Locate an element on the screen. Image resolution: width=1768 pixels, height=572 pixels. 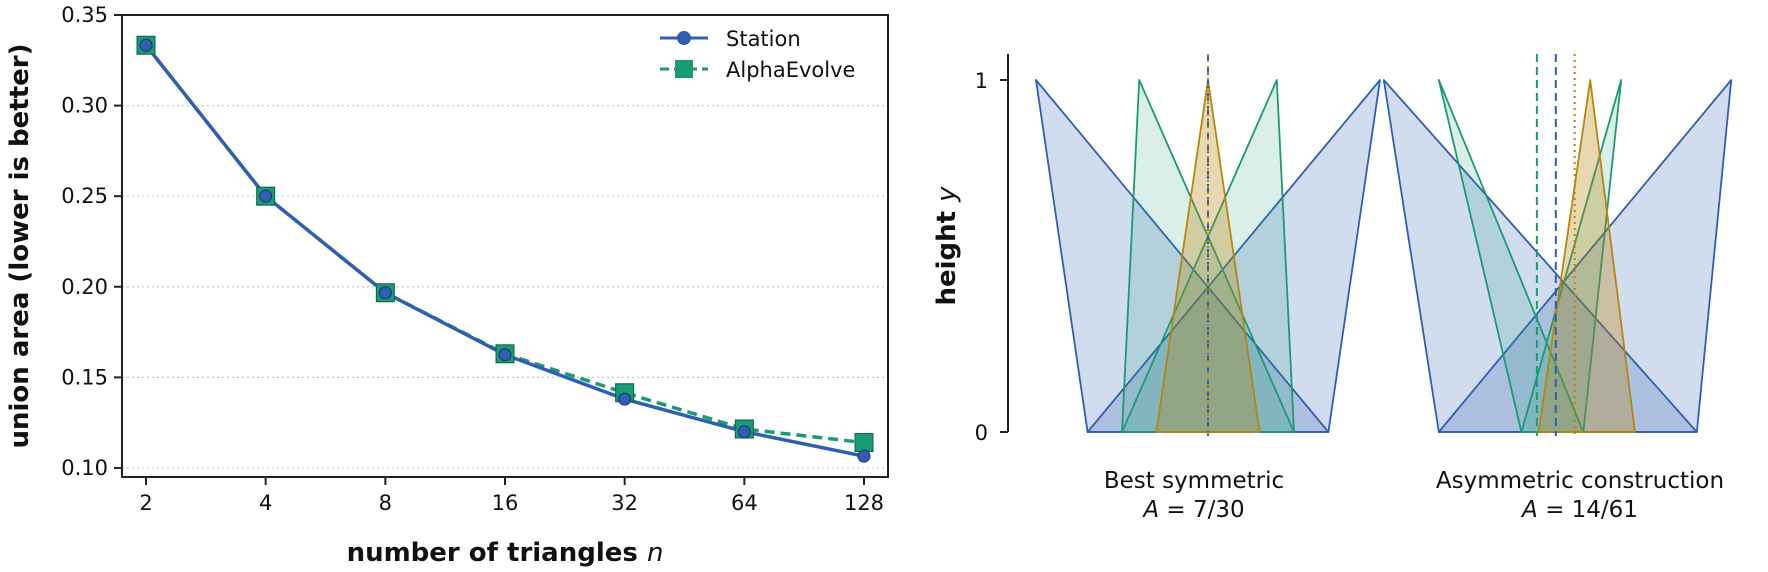
legend-marker-alphaevolve is located at coordinates (684, 69).